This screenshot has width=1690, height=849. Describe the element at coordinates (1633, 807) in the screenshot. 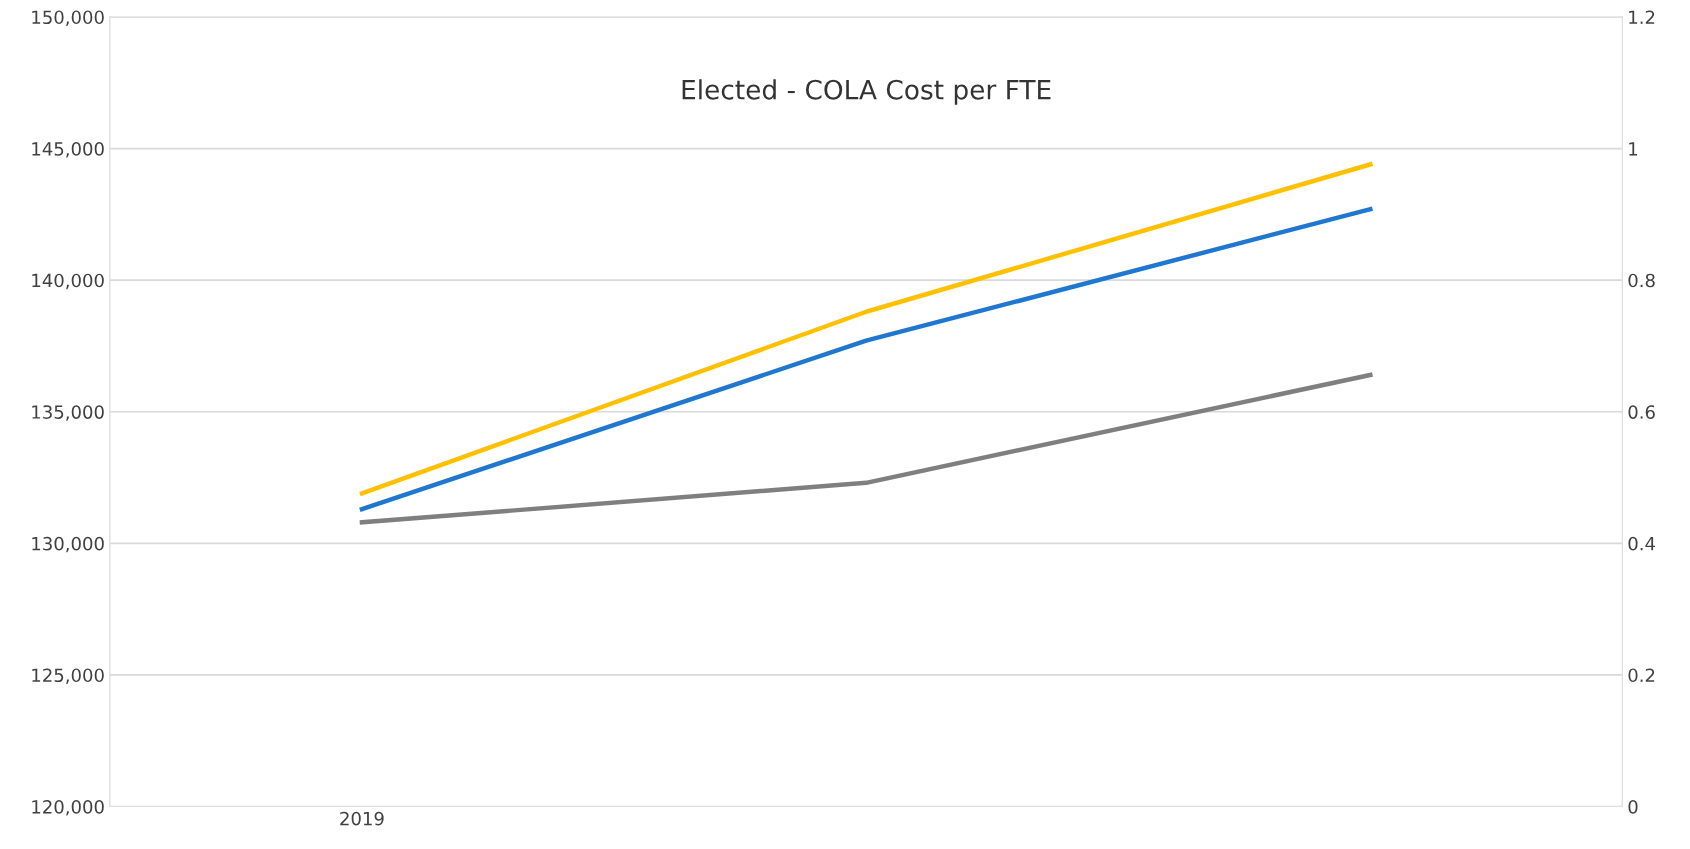

I see `y2-tick-label: 0` at that location.